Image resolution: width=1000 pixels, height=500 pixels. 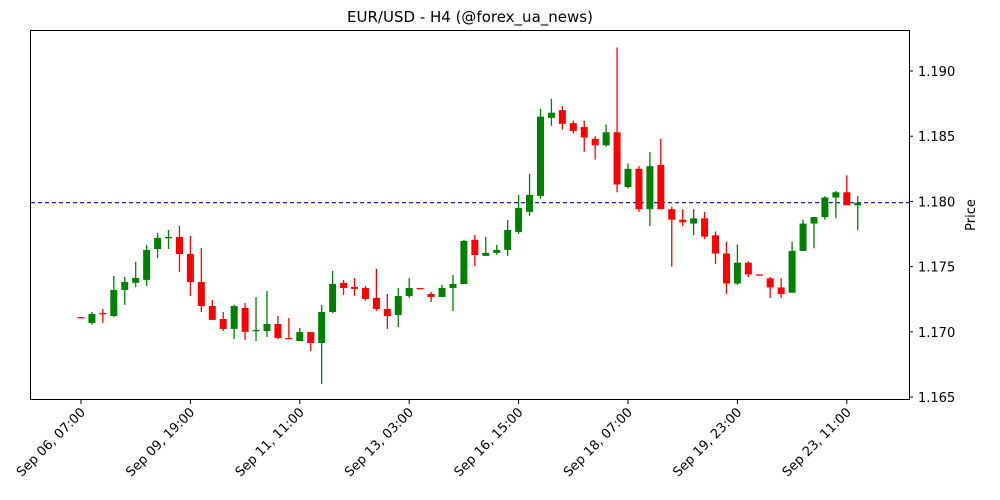 What do you see at coordinates (936, 333) in the screenshot?
I see `y-tick-label: 1.170` at bounding box center [936, 333].